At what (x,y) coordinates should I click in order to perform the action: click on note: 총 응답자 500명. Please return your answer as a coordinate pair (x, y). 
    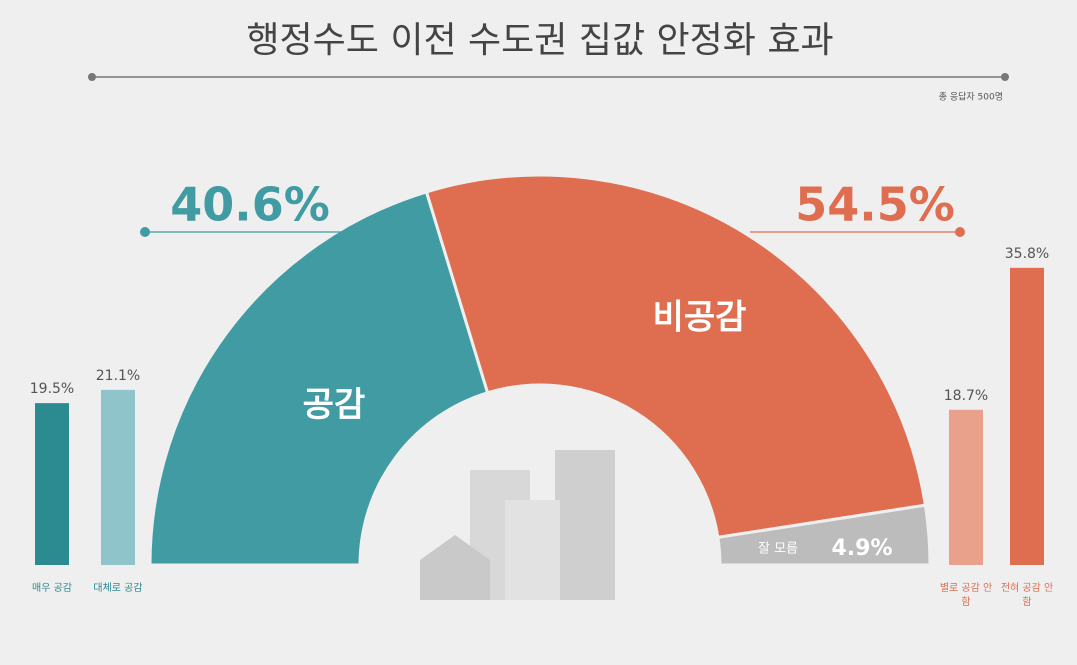
    Looking at the image, I should click on (971, 97).